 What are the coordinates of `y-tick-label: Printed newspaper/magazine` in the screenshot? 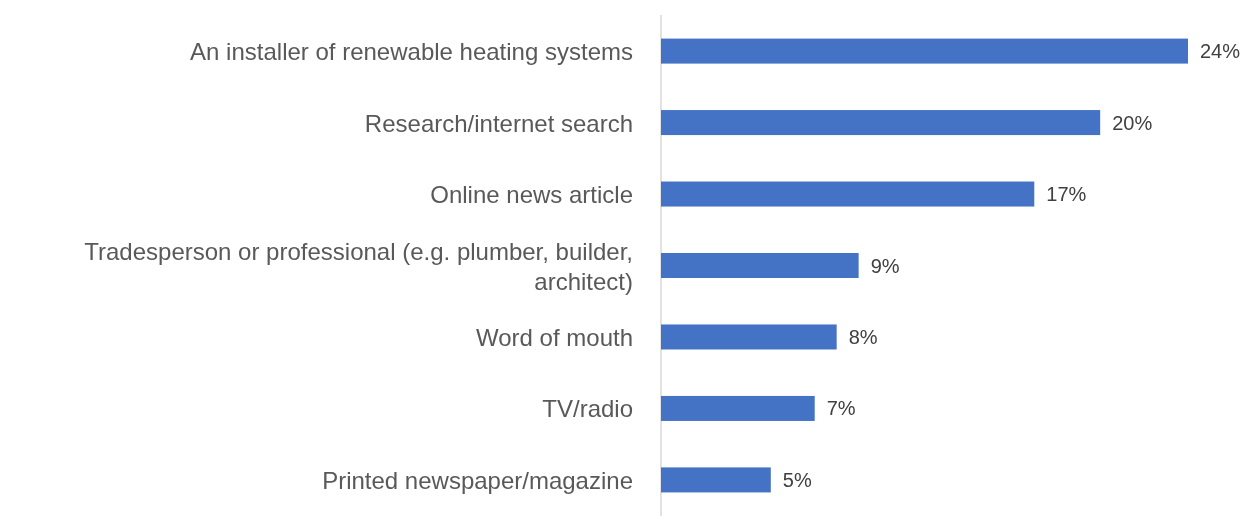 It's located at (477, 480).